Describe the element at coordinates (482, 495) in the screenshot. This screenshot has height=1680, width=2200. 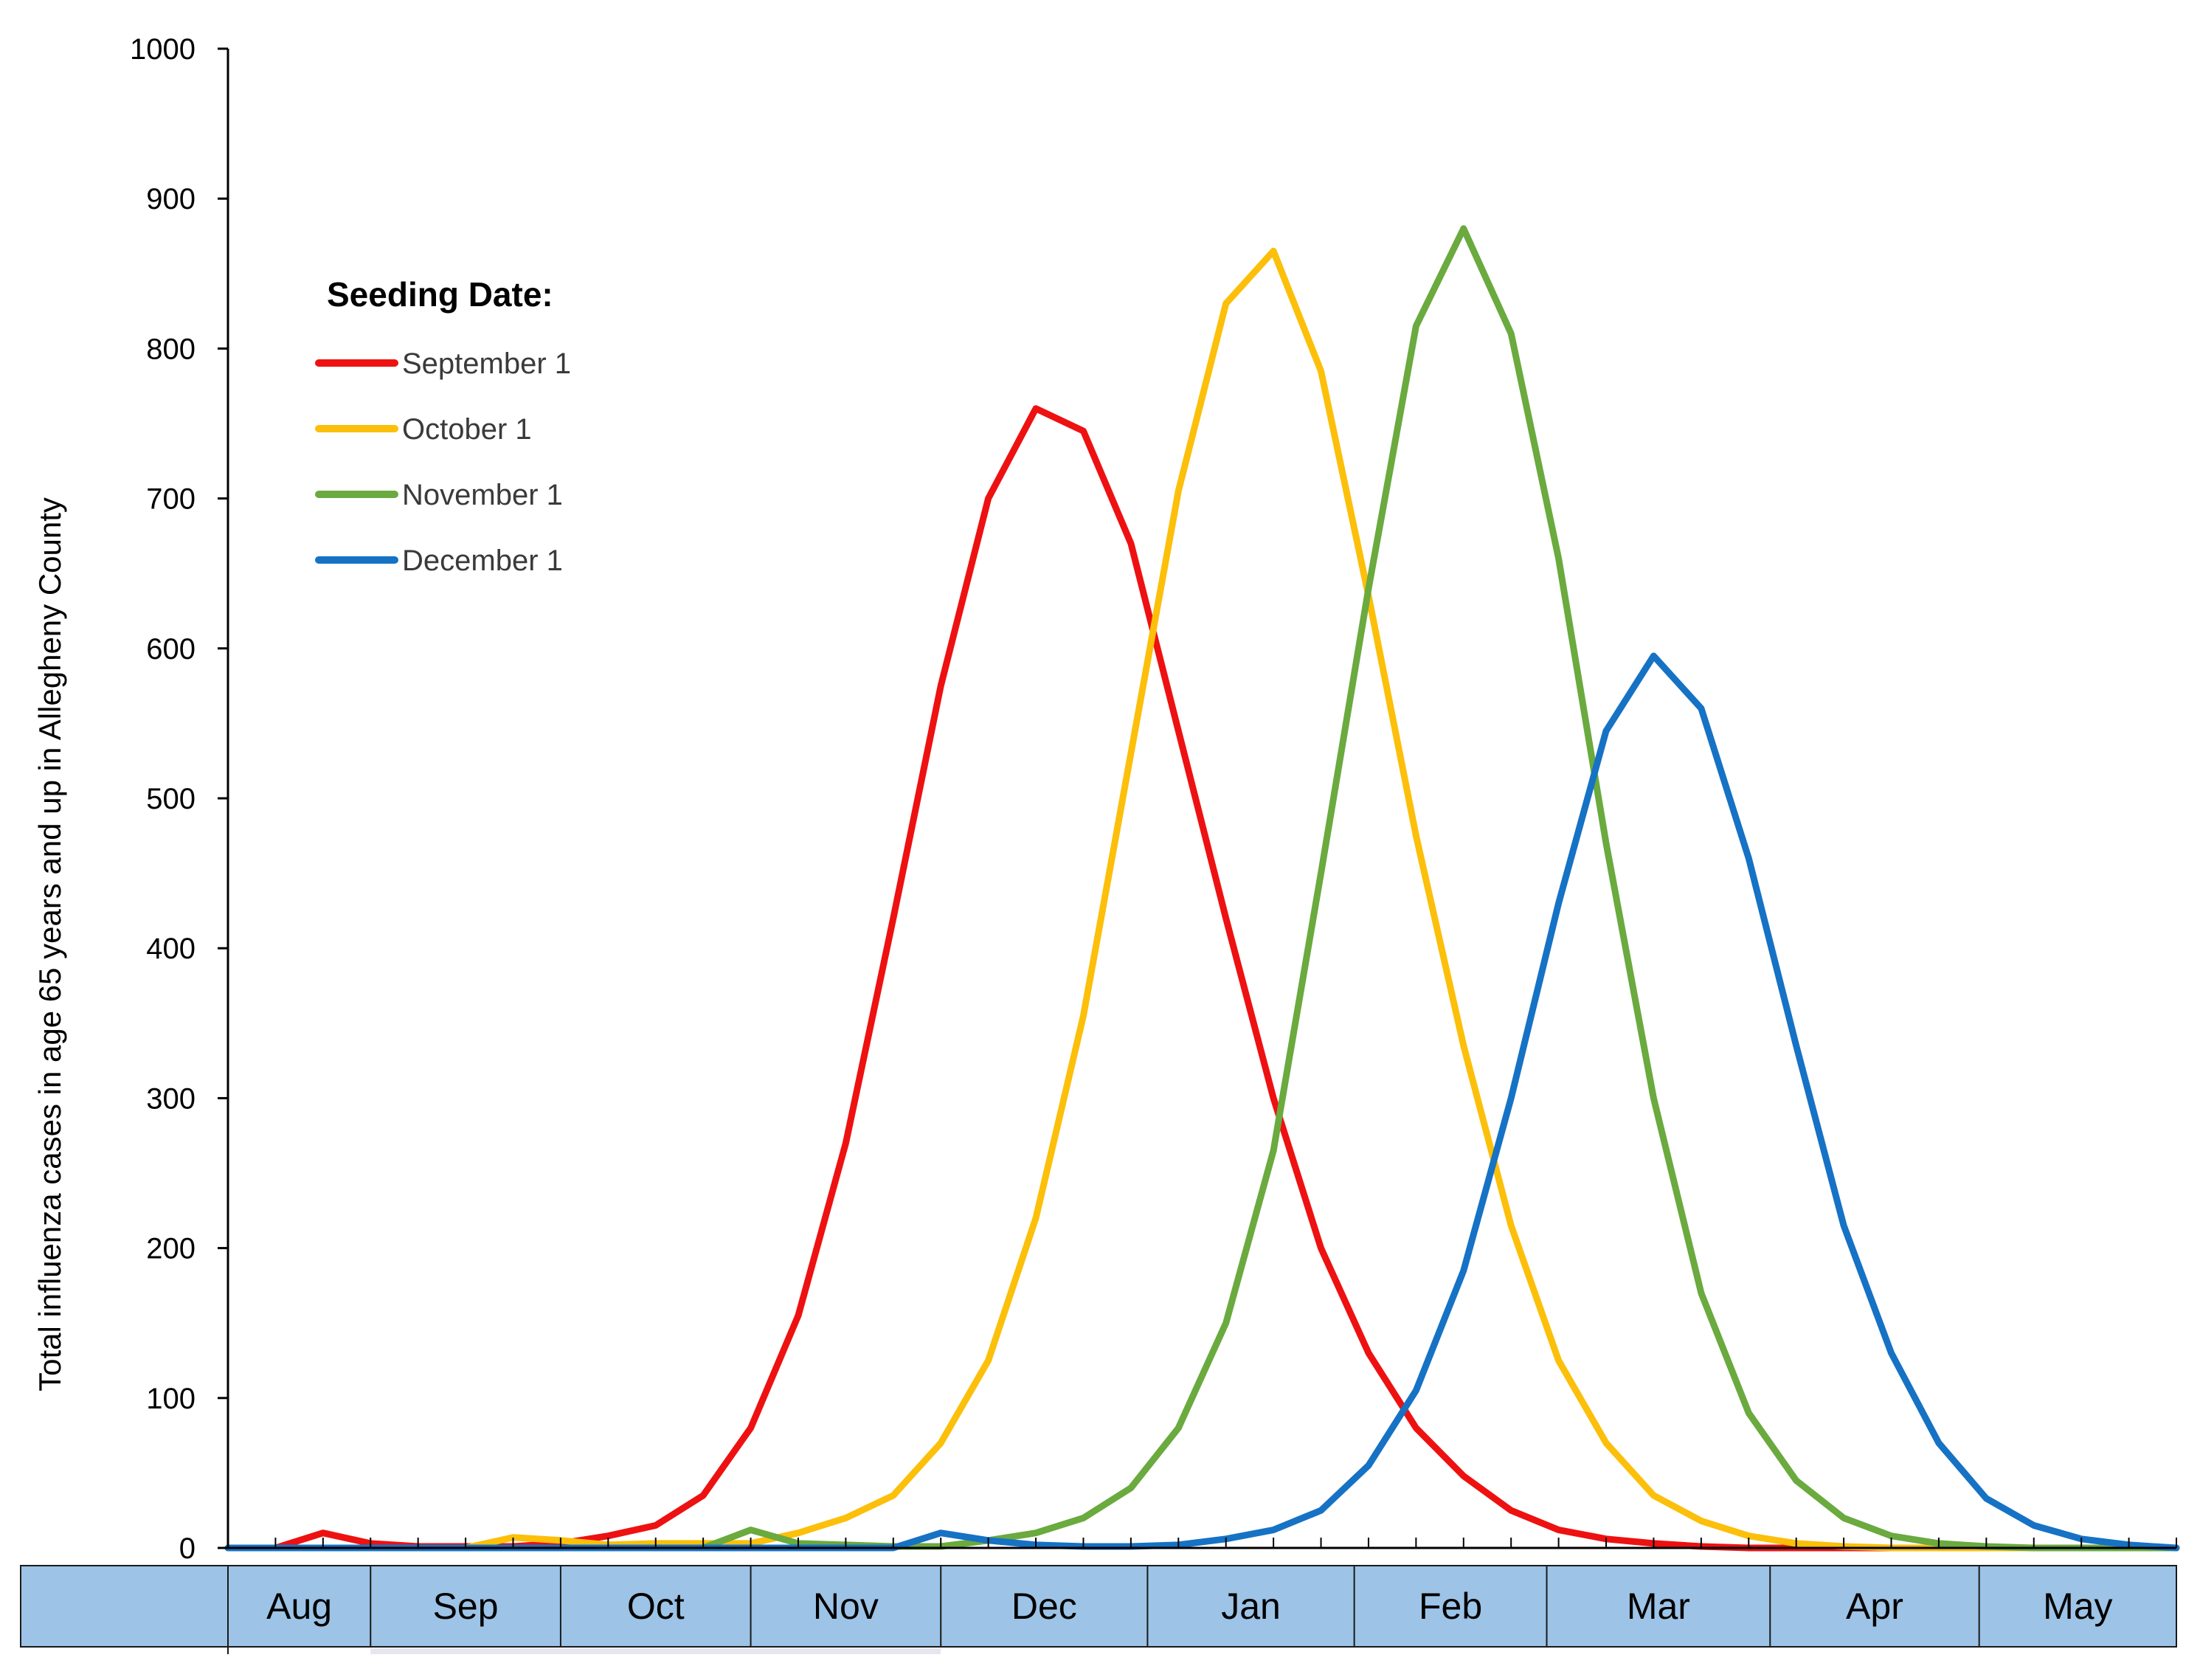
I see `legend-label-november-1: November 1` at that location.